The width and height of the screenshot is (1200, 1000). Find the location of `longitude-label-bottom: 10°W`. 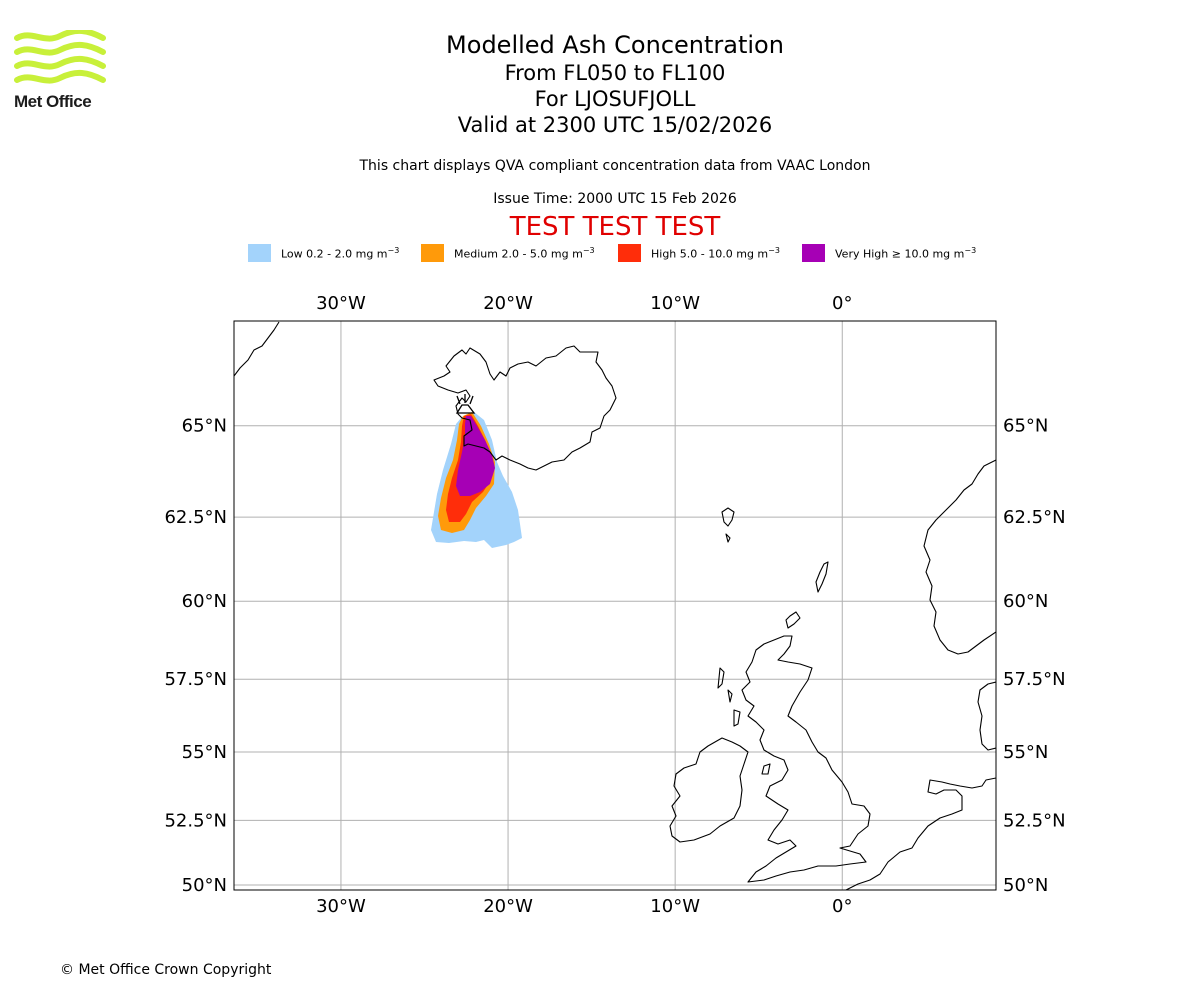

longitude-label-bottom: 10°W is located at coordinates (675, 906).